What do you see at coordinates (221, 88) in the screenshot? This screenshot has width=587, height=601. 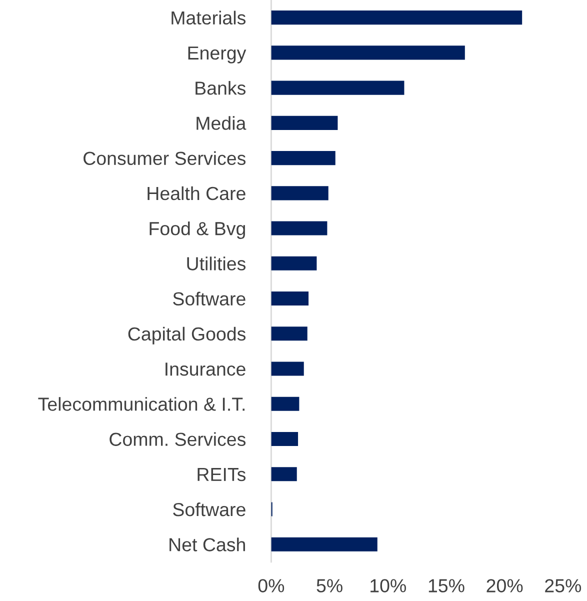 I see `y-tick-label: Banks` at bounding box center [221, 88].